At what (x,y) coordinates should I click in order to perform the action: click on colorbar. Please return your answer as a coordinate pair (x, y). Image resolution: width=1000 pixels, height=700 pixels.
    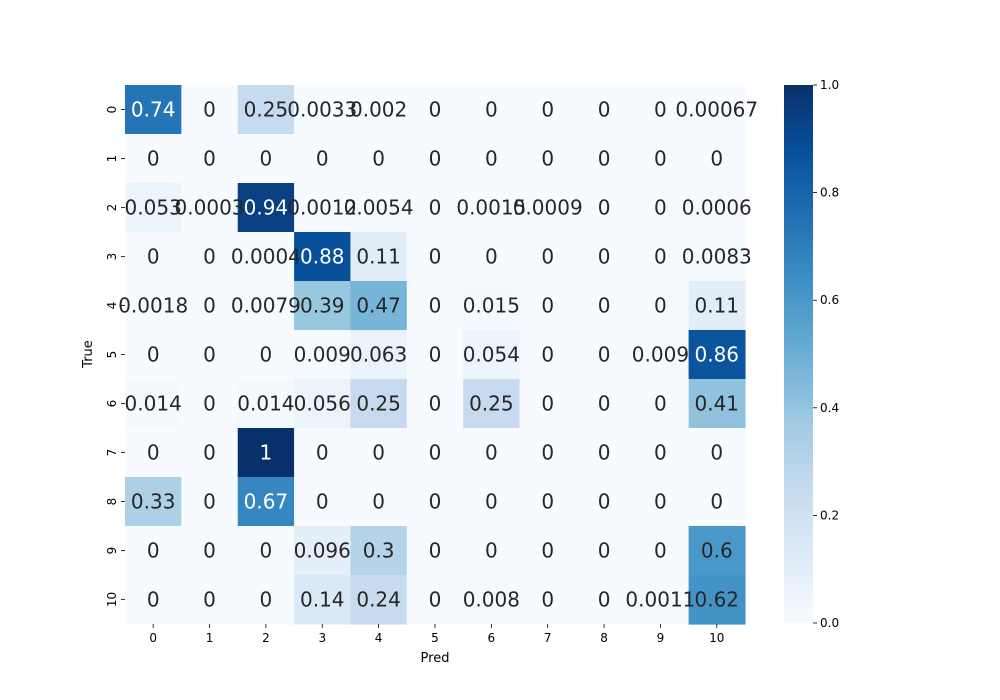
    Looking at the image, I should click on (798, 354).